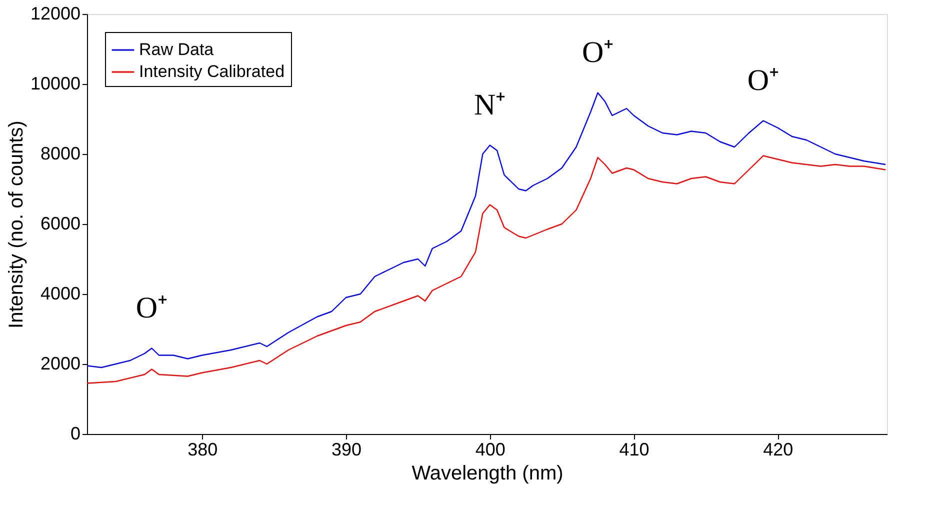 This screenshot has height=506, width=928. I want to click on y-tick-label: 4000, so click(60, 294).